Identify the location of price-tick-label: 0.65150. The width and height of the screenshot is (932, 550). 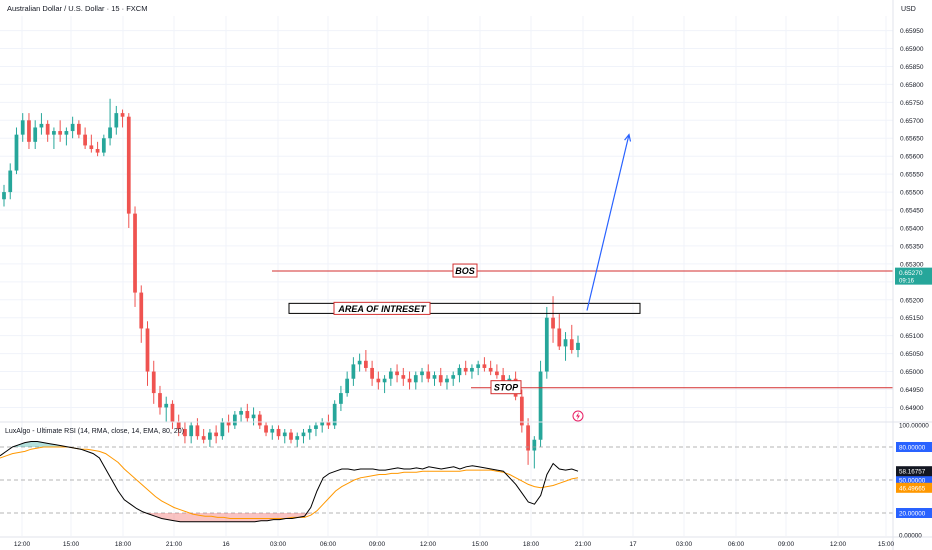
(912, 318).